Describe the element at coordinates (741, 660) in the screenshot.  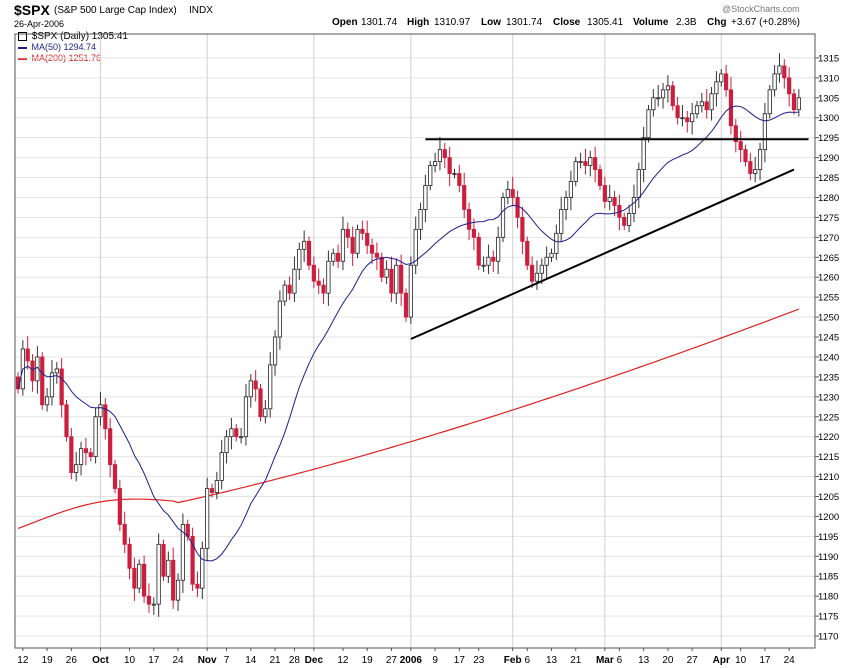
I see `x-tick-label: 10` at that location.